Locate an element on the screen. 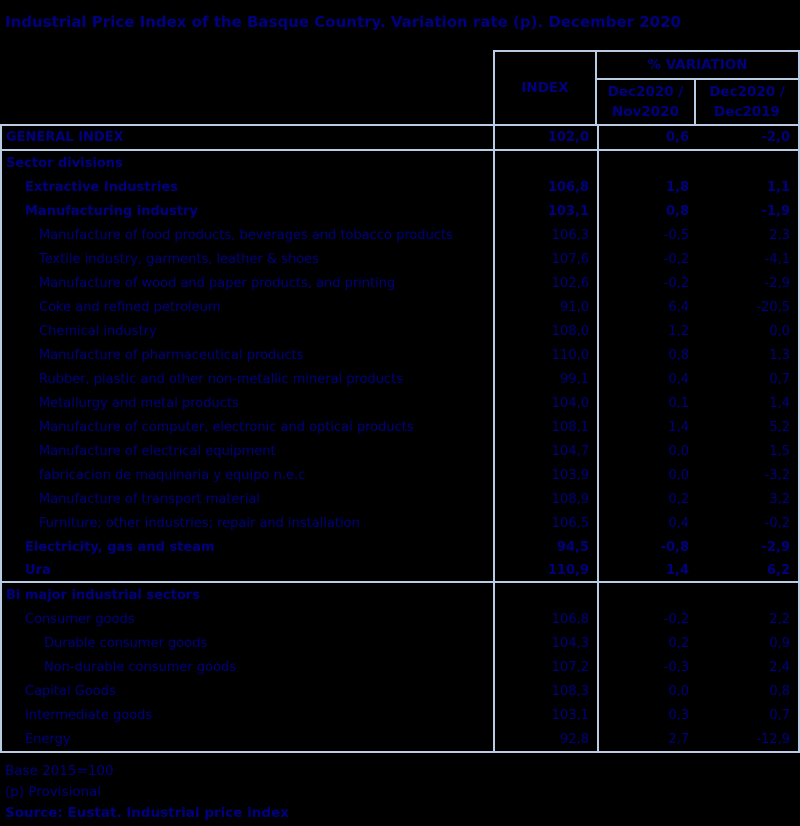  var-nov-value is located at coordinates (646, 163).